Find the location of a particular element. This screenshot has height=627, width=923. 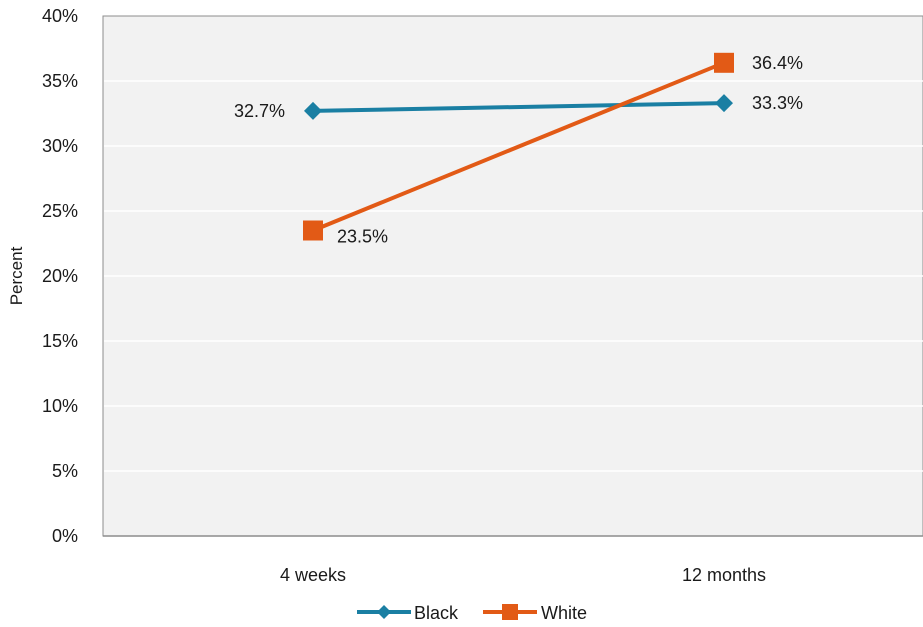

y-tick-label: 5% is located at coordinates (65, 471).